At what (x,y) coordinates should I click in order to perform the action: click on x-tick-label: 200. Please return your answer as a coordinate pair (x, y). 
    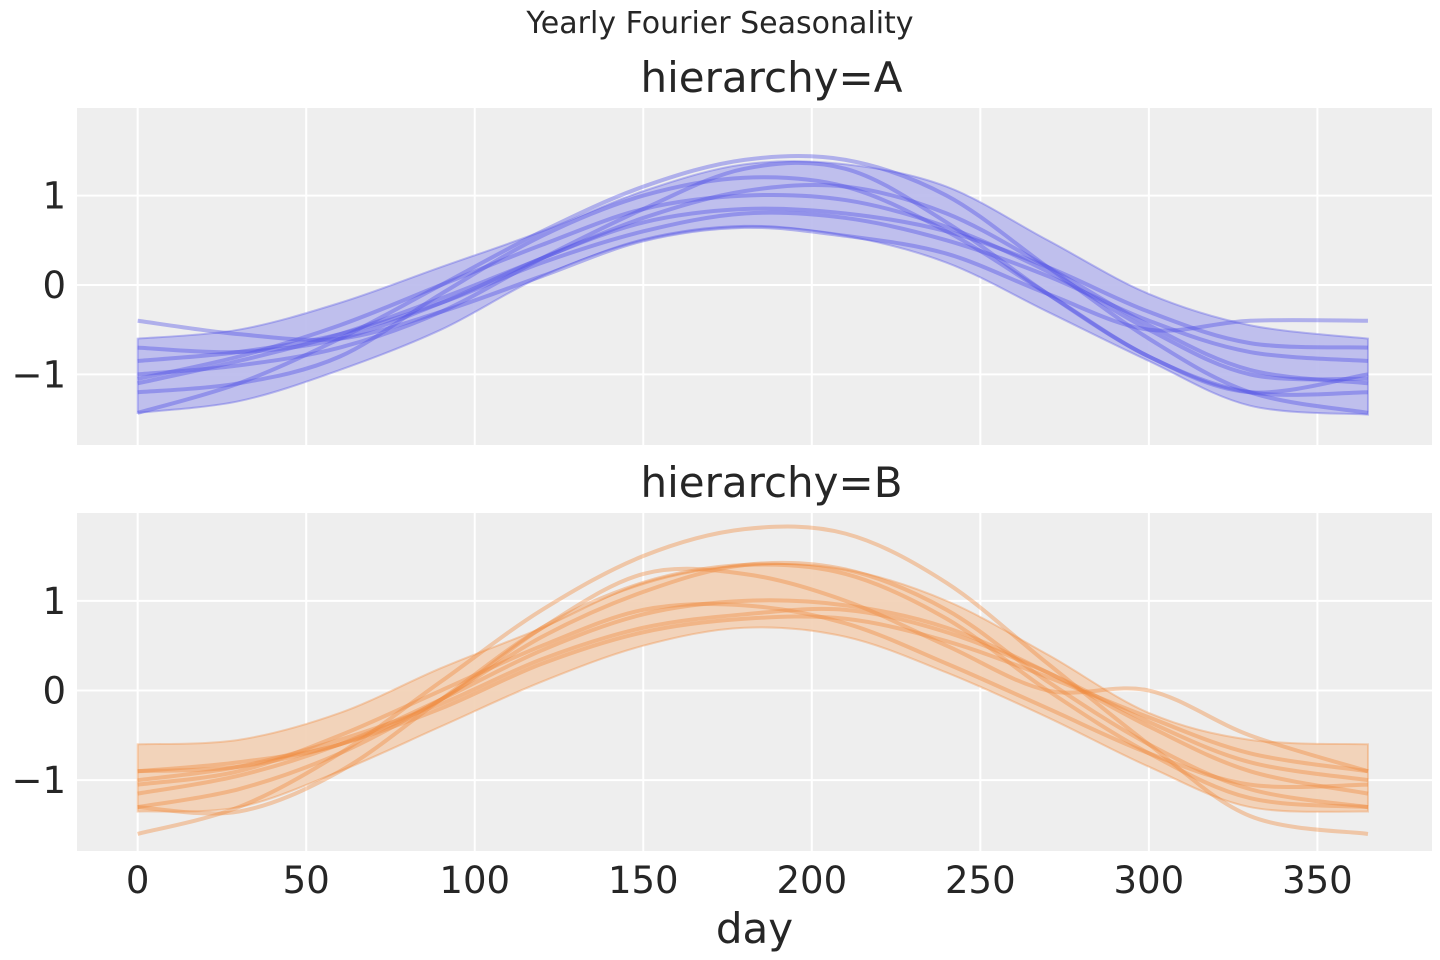
    Looking at the image, I should click on (811, 880).